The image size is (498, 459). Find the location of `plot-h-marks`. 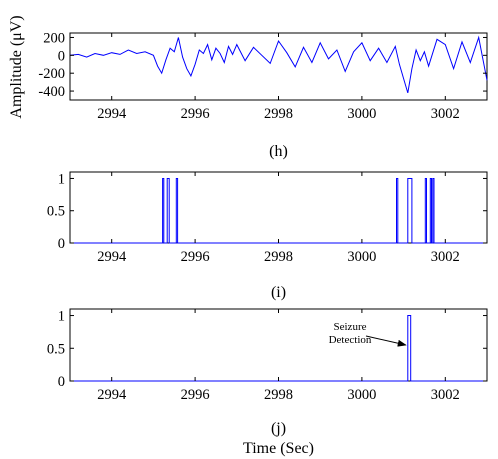

plot-h-marks is located at coordinates (278, 64).